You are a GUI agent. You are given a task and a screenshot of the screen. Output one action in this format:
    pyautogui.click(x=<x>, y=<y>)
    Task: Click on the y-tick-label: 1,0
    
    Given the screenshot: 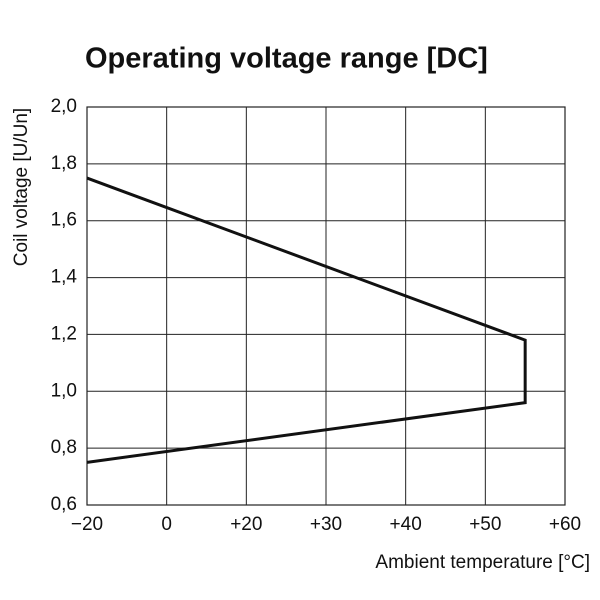 What is the action you would take?
    pyautogui.click(x=64, y=390)
    